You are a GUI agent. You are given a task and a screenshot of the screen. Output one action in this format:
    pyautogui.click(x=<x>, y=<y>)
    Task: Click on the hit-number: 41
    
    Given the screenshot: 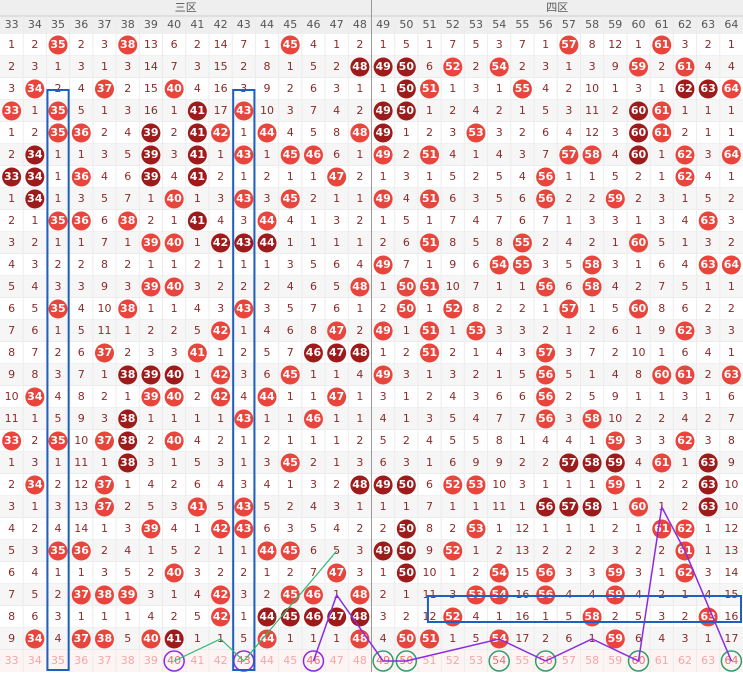 What is the action you would take?
    pyautogui.click(x=197, y=352)
    